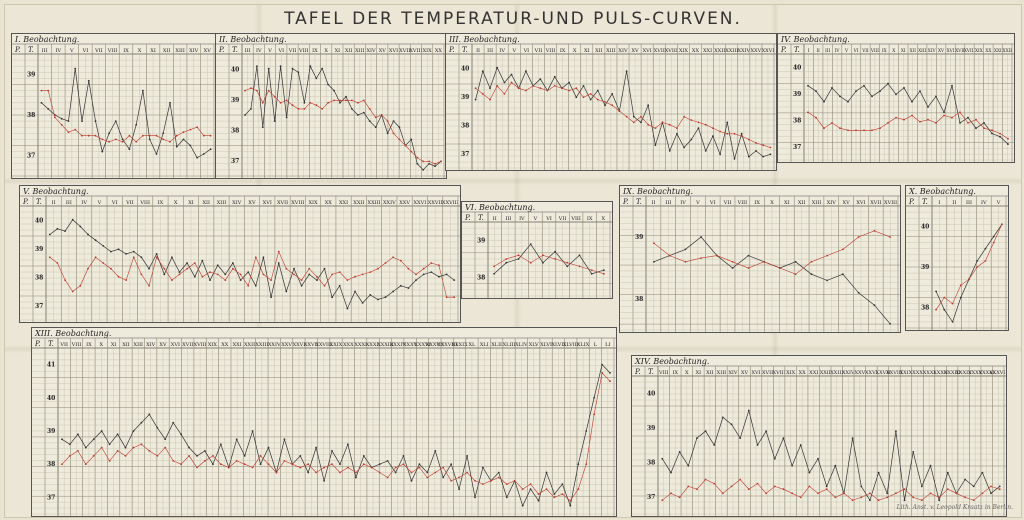 Image resolution: width=1024 pixels, height=520 pixels. I want to click on day-label: V, so click(513, 51).